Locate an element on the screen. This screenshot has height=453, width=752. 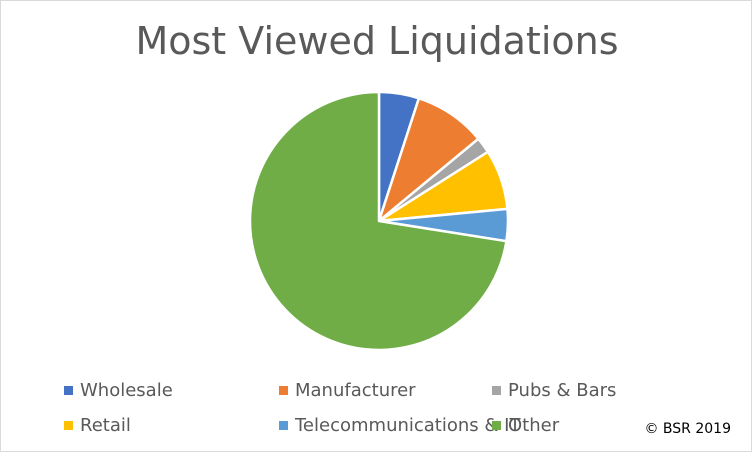
legend-item-manufacturer: Manufacturer is located at coordinates (347, 390).